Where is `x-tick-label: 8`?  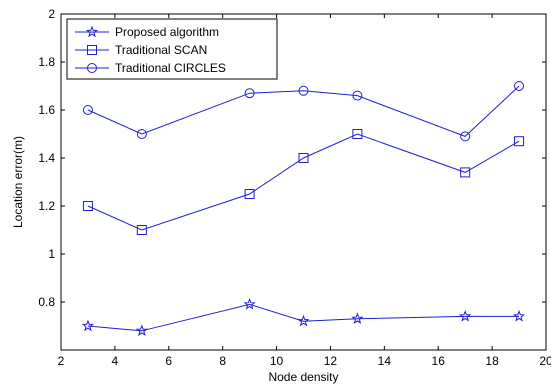 x-tick-label: 8 is located at coordinates (222, 361).